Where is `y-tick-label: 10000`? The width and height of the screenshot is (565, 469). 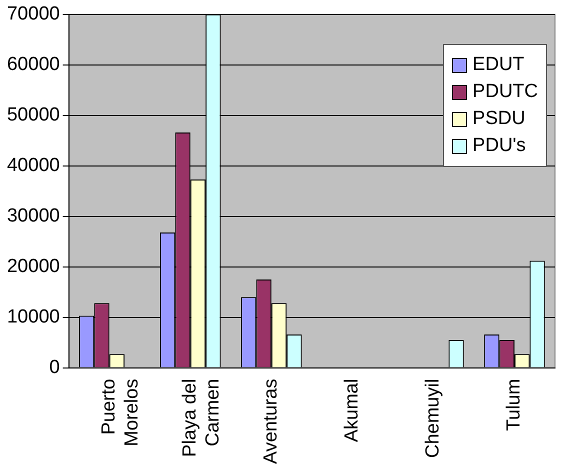 y-tick-label: 10000 is located at coordinates (33, 317).